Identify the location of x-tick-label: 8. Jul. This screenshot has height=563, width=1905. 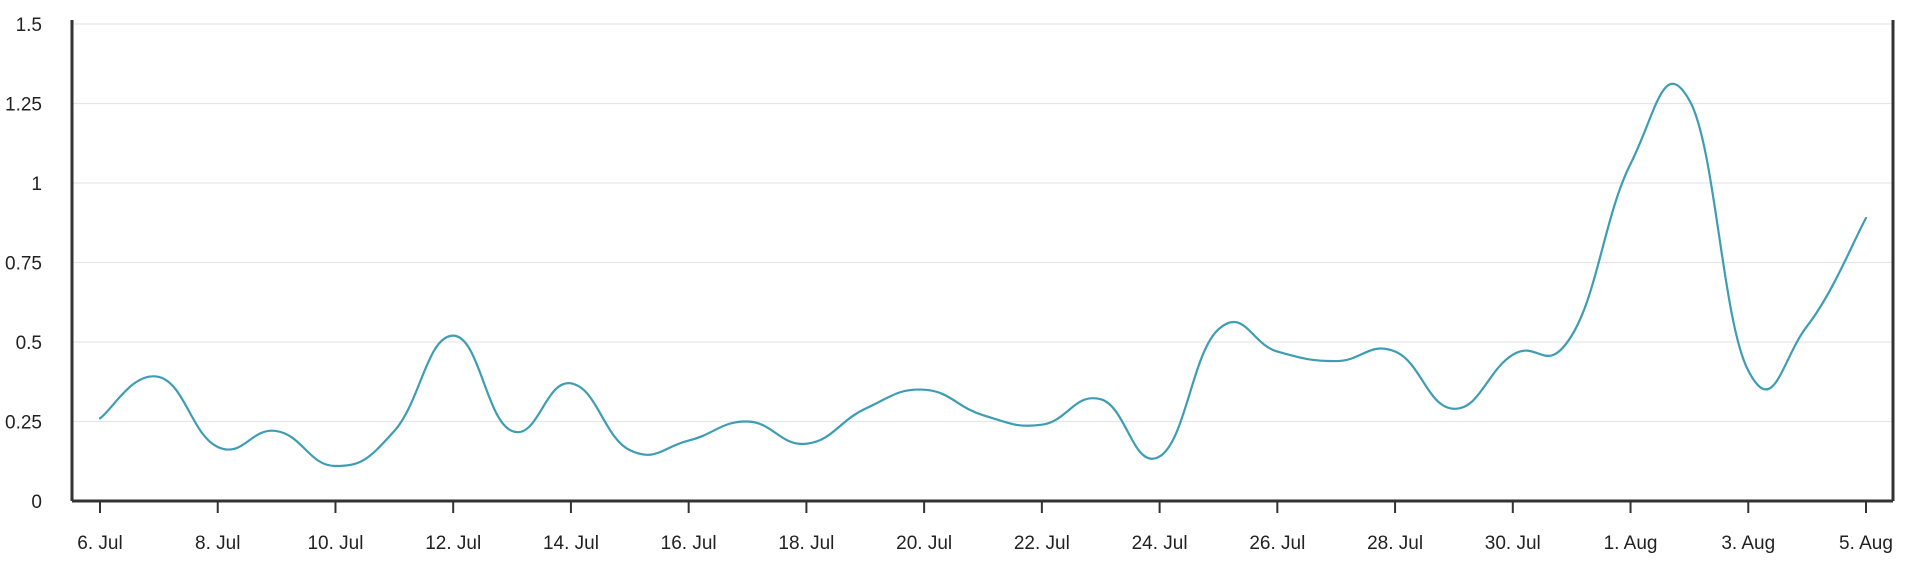
(217, 543).